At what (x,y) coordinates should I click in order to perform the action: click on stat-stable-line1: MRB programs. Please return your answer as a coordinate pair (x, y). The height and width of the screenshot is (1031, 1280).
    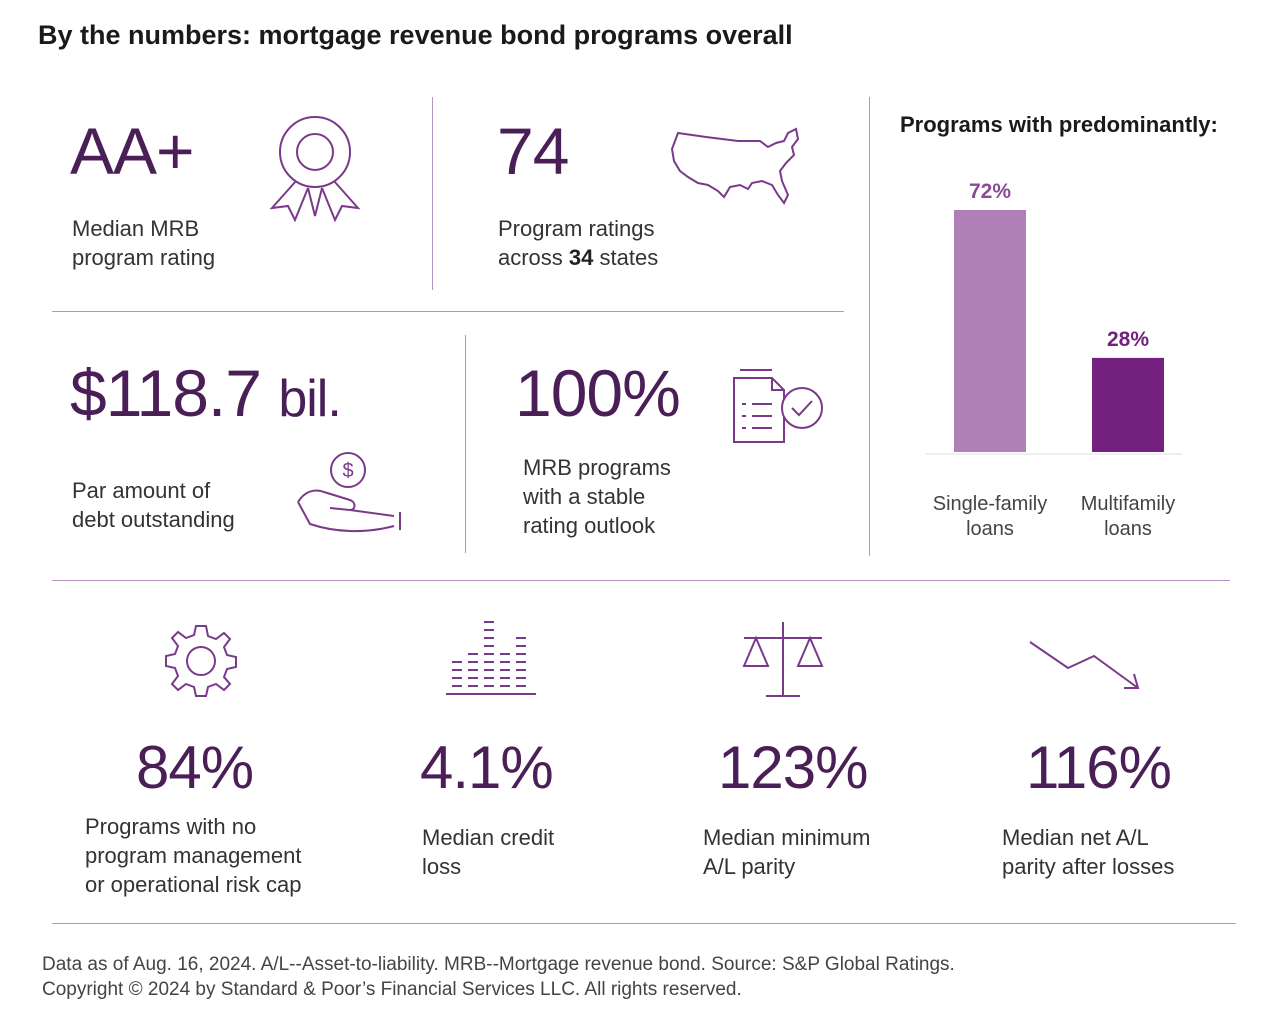
    Looking at the image, I should click on (597, 467).